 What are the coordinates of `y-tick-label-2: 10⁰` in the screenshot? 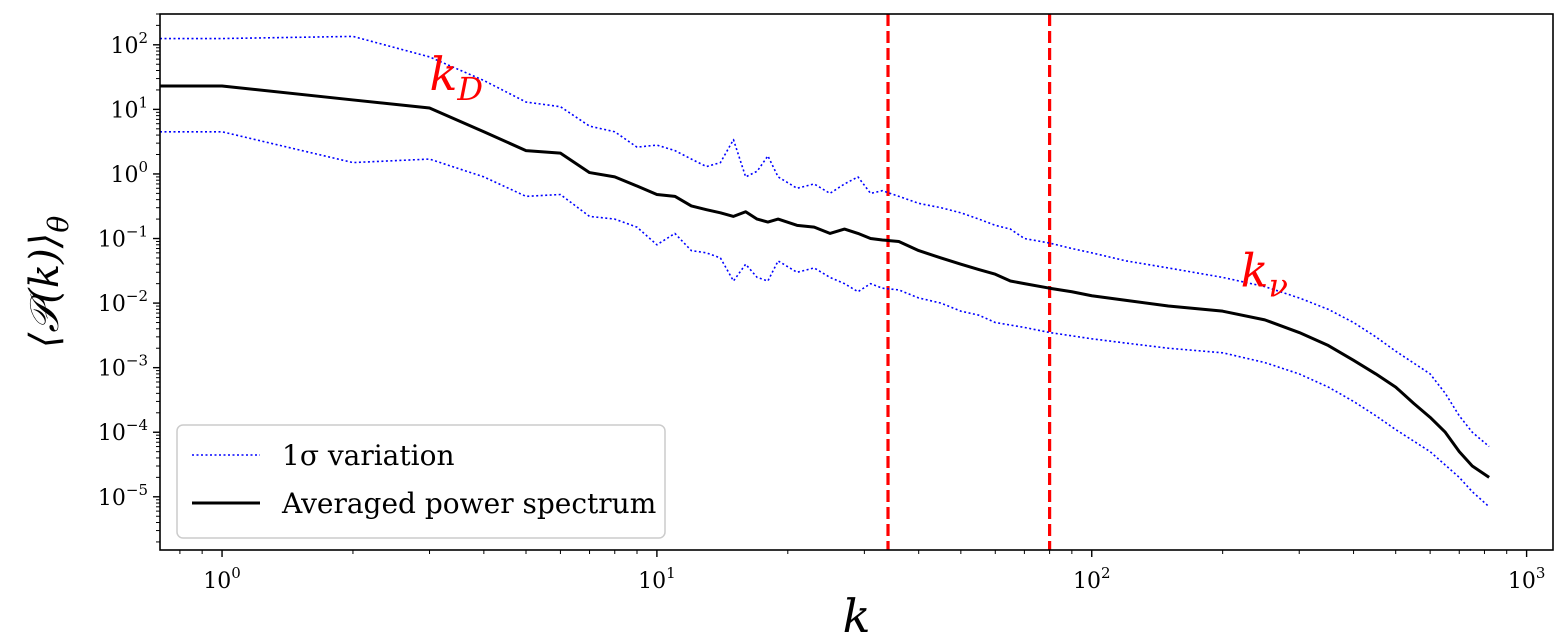 It's located at (129, 173).